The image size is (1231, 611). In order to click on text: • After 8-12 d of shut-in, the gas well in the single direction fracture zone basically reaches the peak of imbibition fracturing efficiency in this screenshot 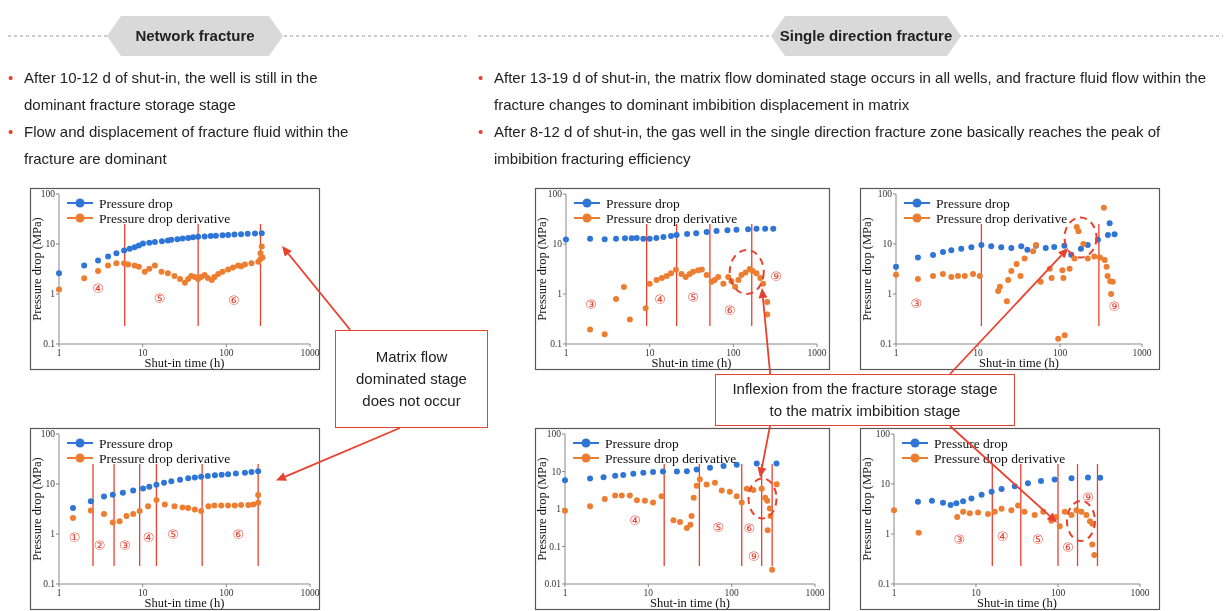, I will do `click(820, 145)`.